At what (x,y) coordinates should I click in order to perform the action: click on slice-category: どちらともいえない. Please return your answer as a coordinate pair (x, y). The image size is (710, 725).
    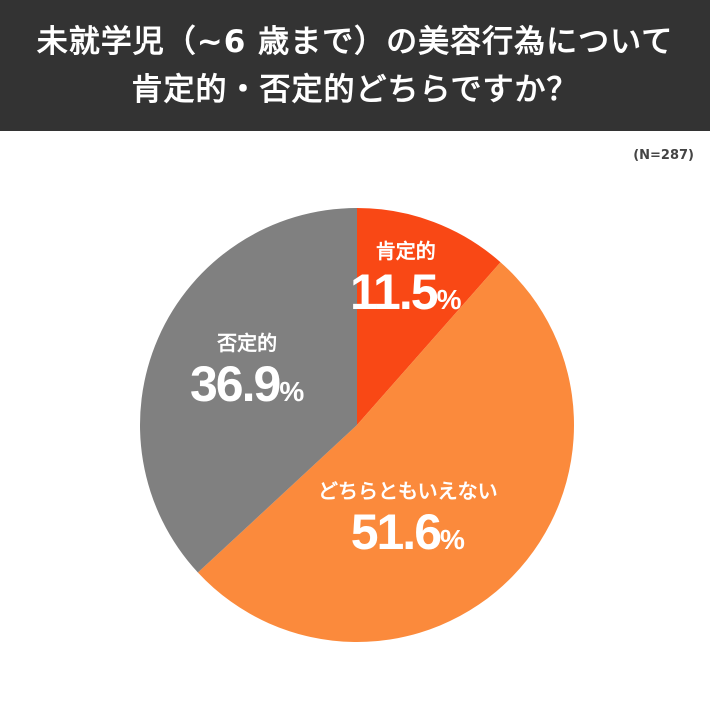
    Looking at the image, I should click on (408, 491).